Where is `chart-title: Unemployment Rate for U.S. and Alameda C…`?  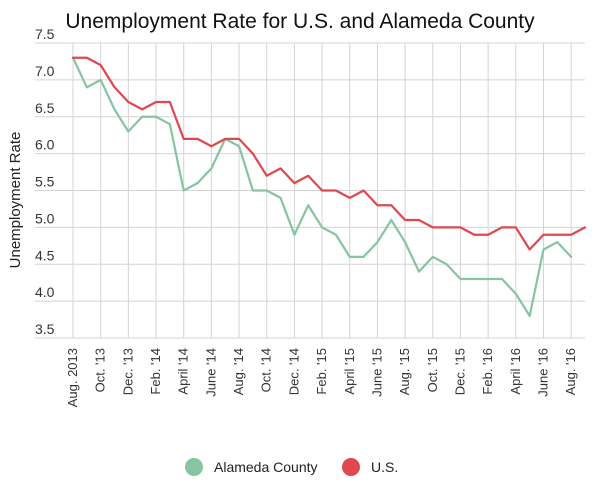
chart-title: Unemployment Rate for U.S. and Alameda C… is located at coordinates (300, 21).